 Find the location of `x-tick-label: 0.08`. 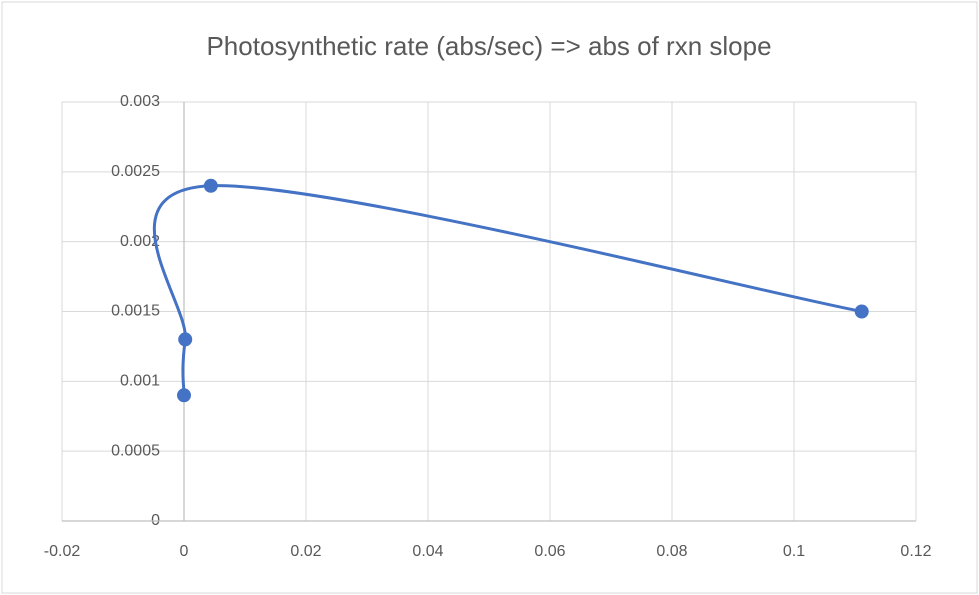

x-tick-label: 0.08 is located at coordinates (671, 551).